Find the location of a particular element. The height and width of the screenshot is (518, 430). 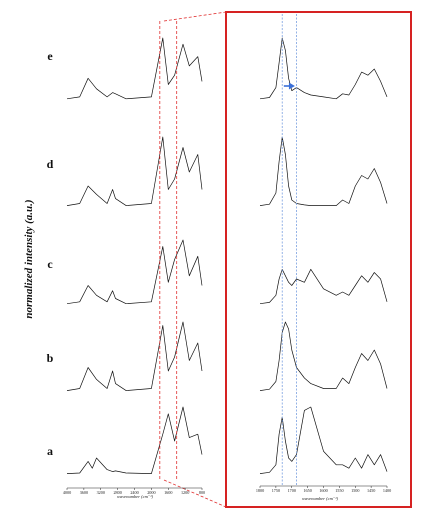

zoom-tick-label: 1800 is located at coordinates (260, 490).